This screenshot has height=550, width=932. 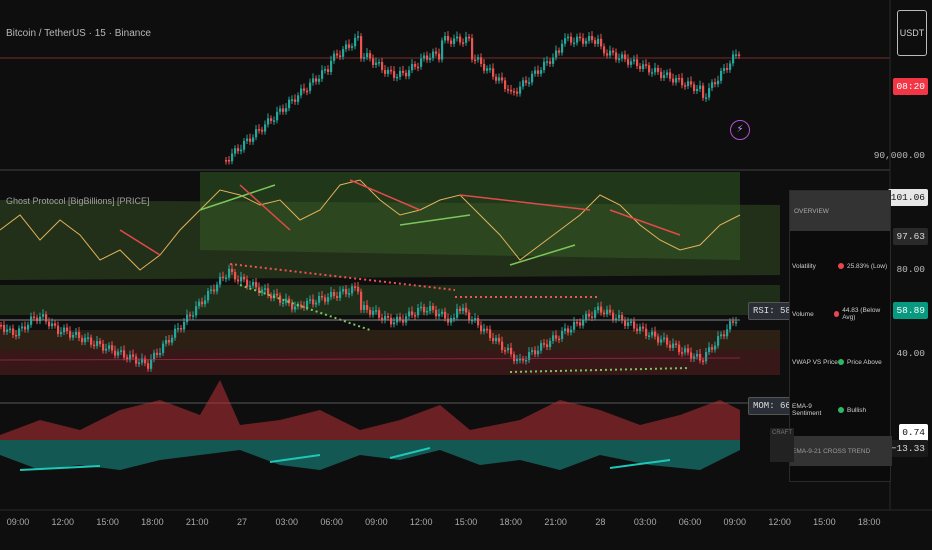 I want to click on overview-row-volatility: Volatility 25.83% (Low), so click(x=840, y=266).